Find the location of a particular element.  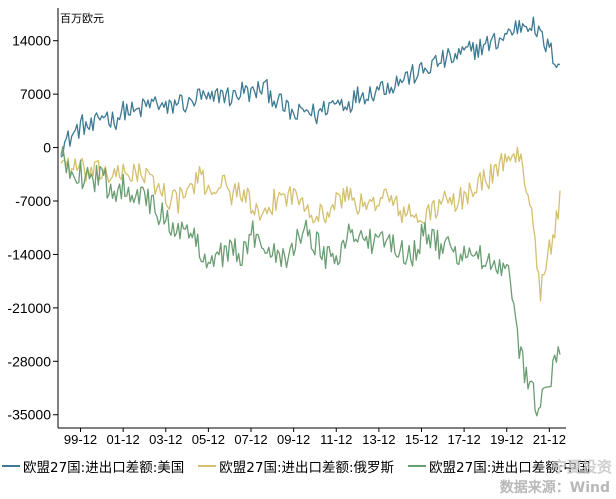

legend-label-china: 欧盟27国:进出口差额:中国 is located at coordinates (510, 468).